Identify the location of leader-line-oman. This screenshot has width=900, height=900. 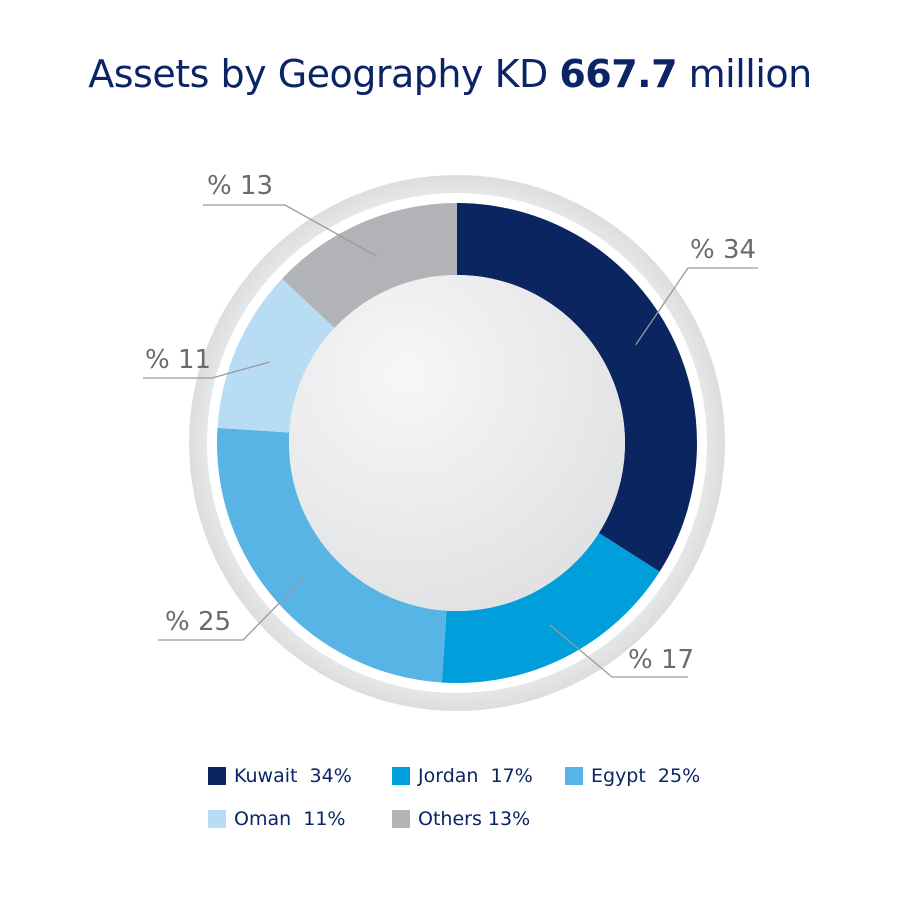
(206, 370).